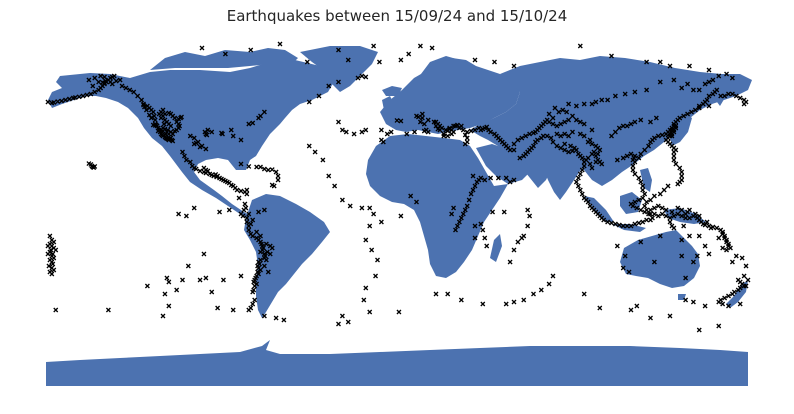 This screenshot has width=794, height=414. What do you see at coordinates (599, 209) in the screenshot?
I see `landmass-sumatra` at bounding box center [599, 209].